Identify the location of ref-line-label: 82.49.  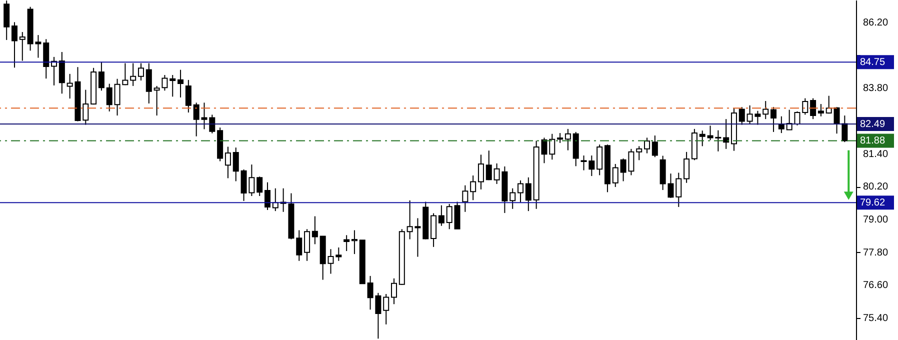
(873, 124).